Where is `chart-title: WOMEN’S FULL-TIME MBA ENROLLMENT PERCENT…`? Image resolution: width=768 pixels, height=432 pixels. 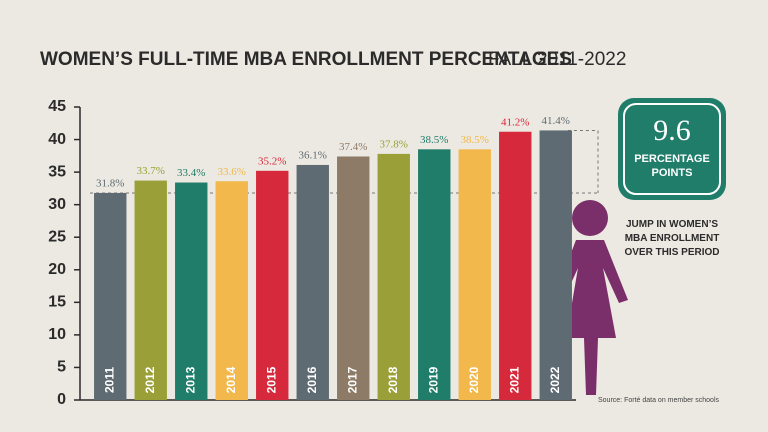 chart-title: WOMEN’S FULL-TIME MBA ENROLLMENT PERCENT… is located at coordinates (306, 59).